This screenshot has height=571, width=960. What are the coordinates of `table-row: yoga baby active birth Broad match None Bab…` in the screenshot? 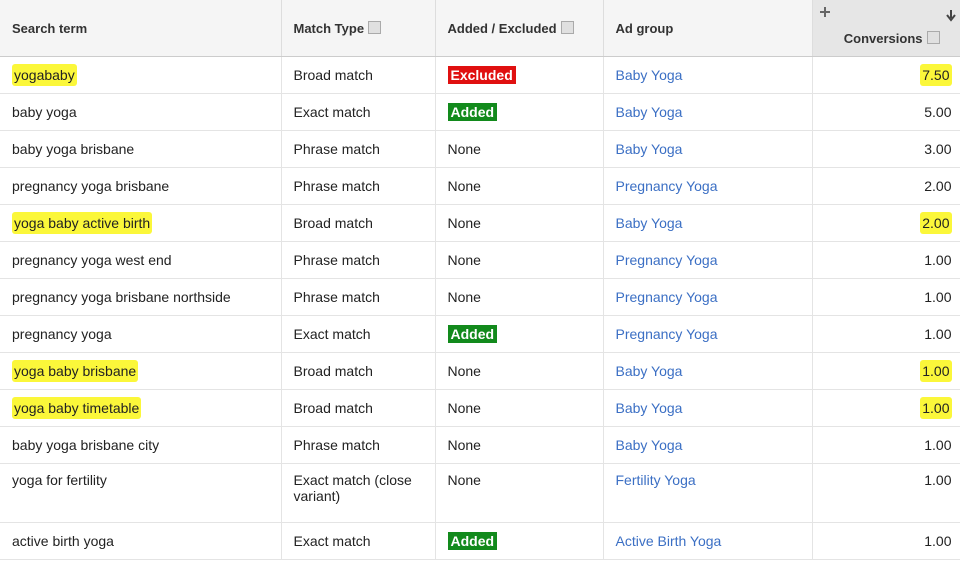 It's located at (480, 223).